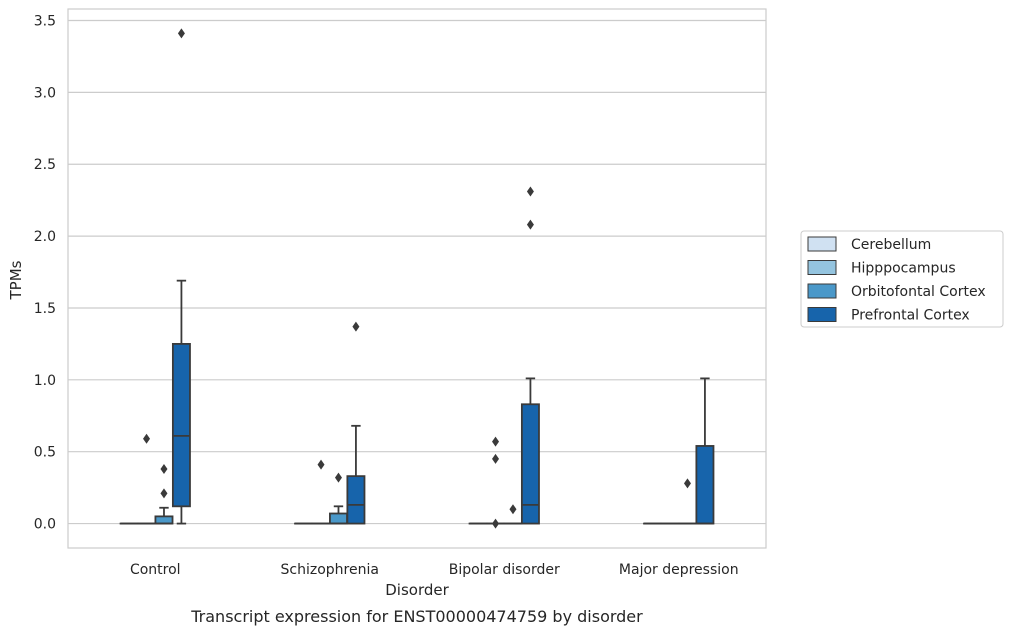  What do you see at coordinates (330, 570) in the screenshot?
I see `x-tick-label: Schizophrenia` at bounding box center [330, 570].